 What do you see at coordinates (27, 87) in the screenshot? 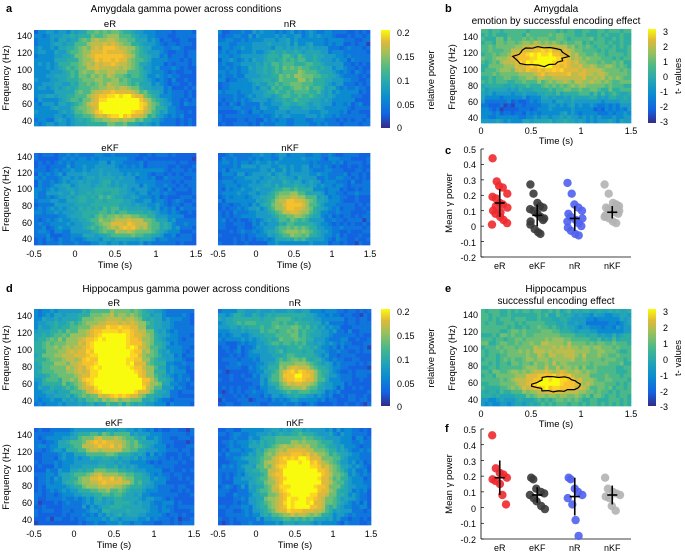
I see `y-tick: 80` at bounding box center [27, 87].